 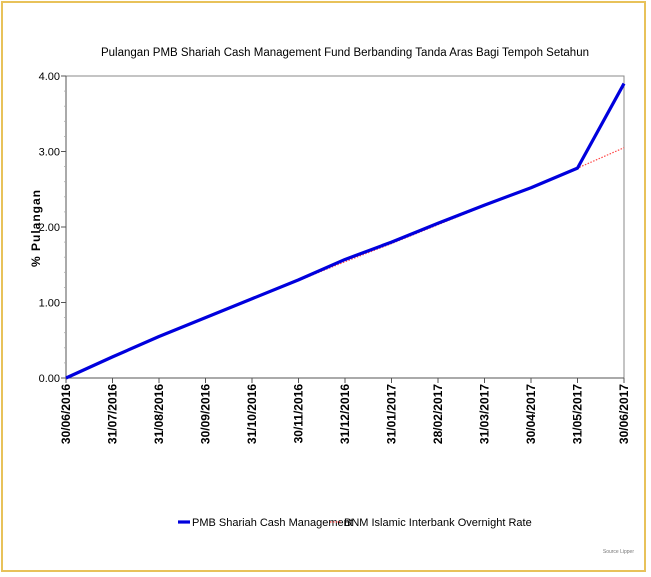 I want to click on x-tick-label: 31/12/2016, so click(x=345, y=414).